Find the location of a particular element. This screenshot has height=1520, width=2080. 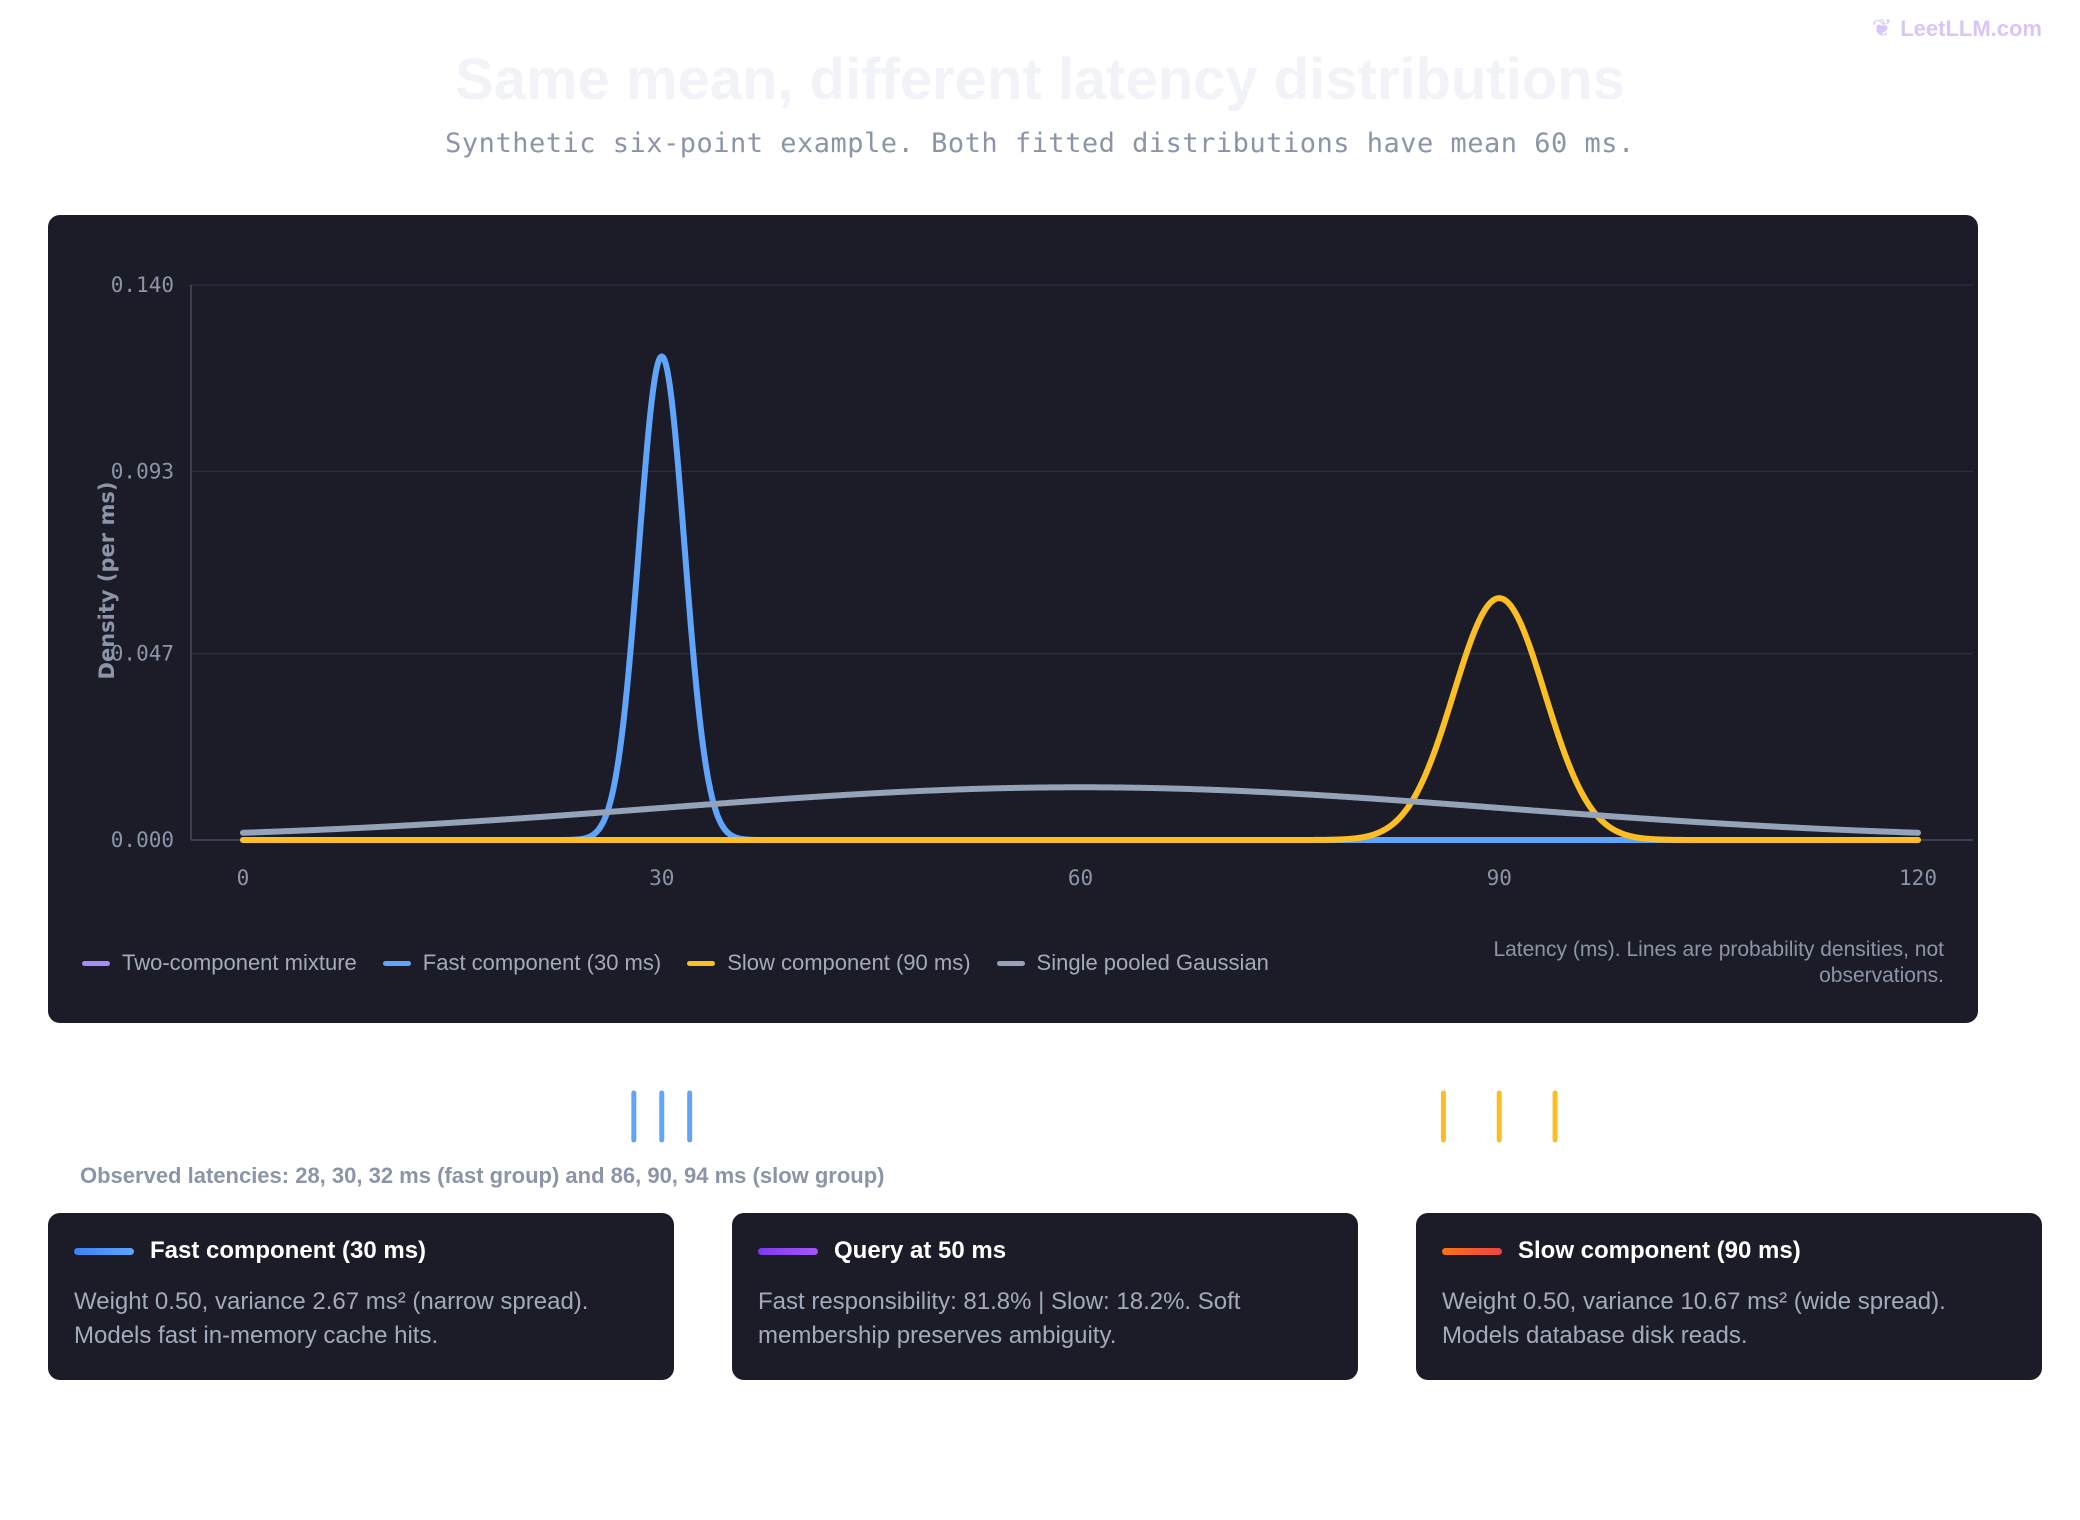

legend-label-fast: Fast component (30 ms) is located at coordinates (542, 962).